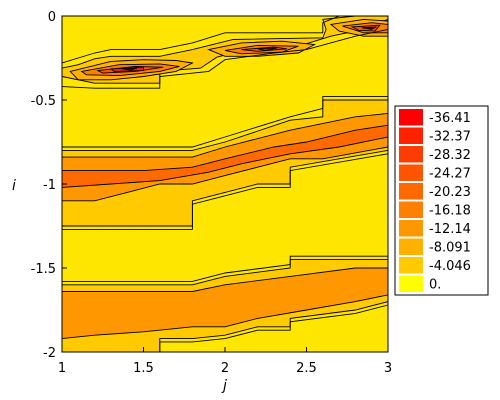  I want to click on legend-label: -36.41, so click(450, 118).